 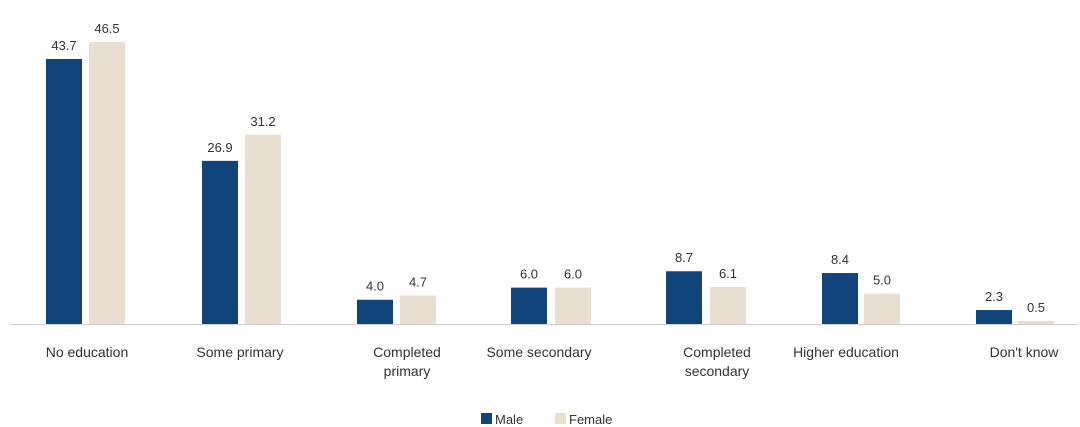 I want to click on value-label-male-4: 8.7, so click(x=684, y=257).